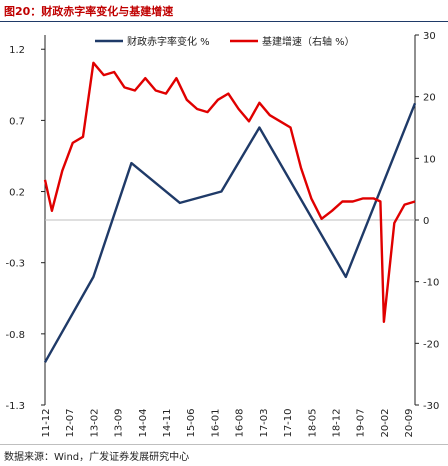  What do you see at coordinates (240, 422) in the screenshot?
I see `x-tick-label: 16-08` at bounding box center [240, 422].